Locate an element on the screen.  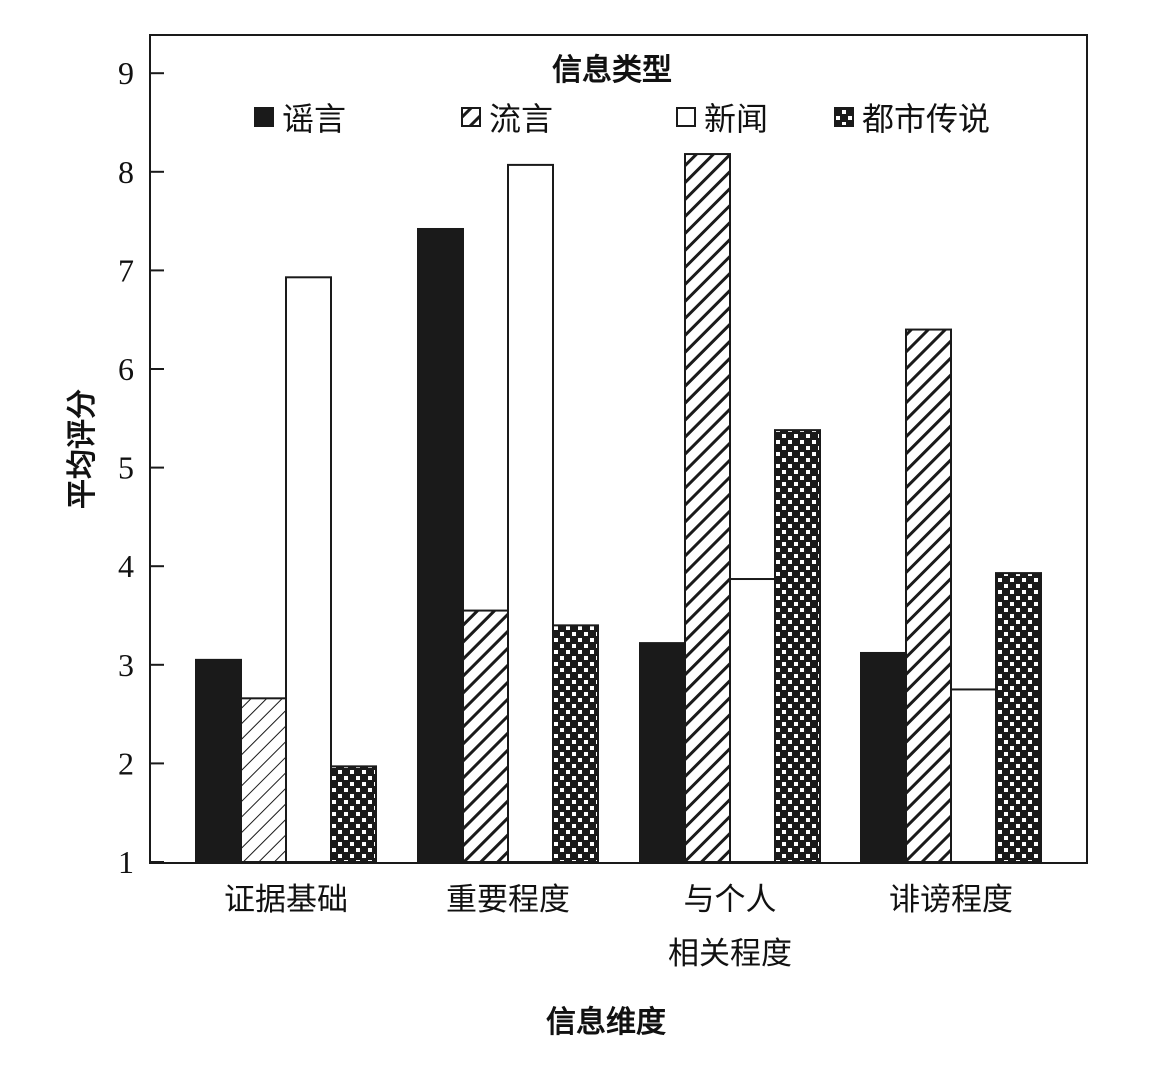
legend-swatch-diagonal is located at coordinates (471, 117).